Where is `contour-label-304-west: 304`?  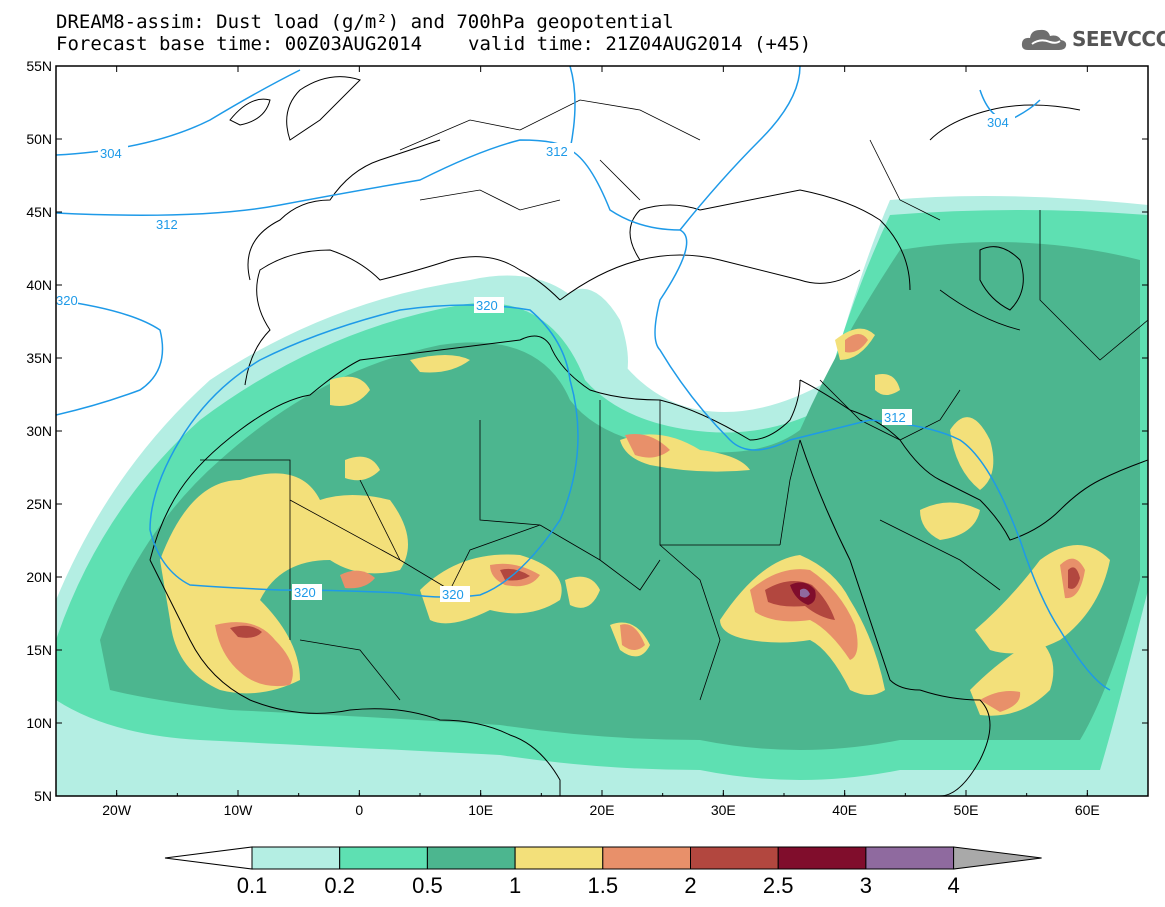 contour-label-304-west: 304 is located at coordinates (113, 153).